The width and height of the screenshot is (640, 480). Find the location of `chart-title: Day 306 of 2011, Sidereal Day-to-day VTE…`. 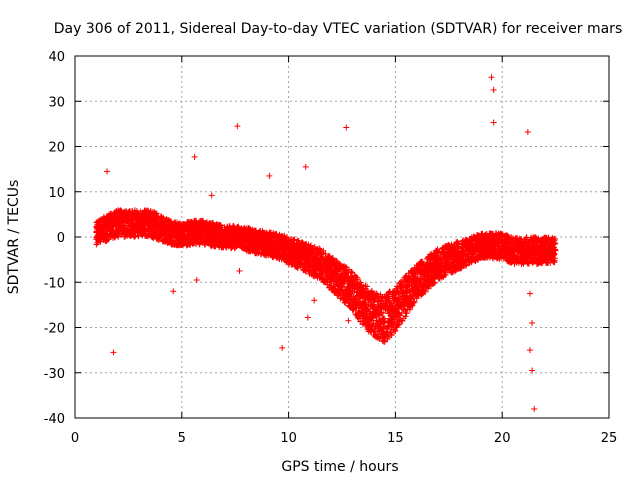

chart-title: Day 306 of 2011, Sidereal Day-to-day VTE… is located at coordinates (338, 29).